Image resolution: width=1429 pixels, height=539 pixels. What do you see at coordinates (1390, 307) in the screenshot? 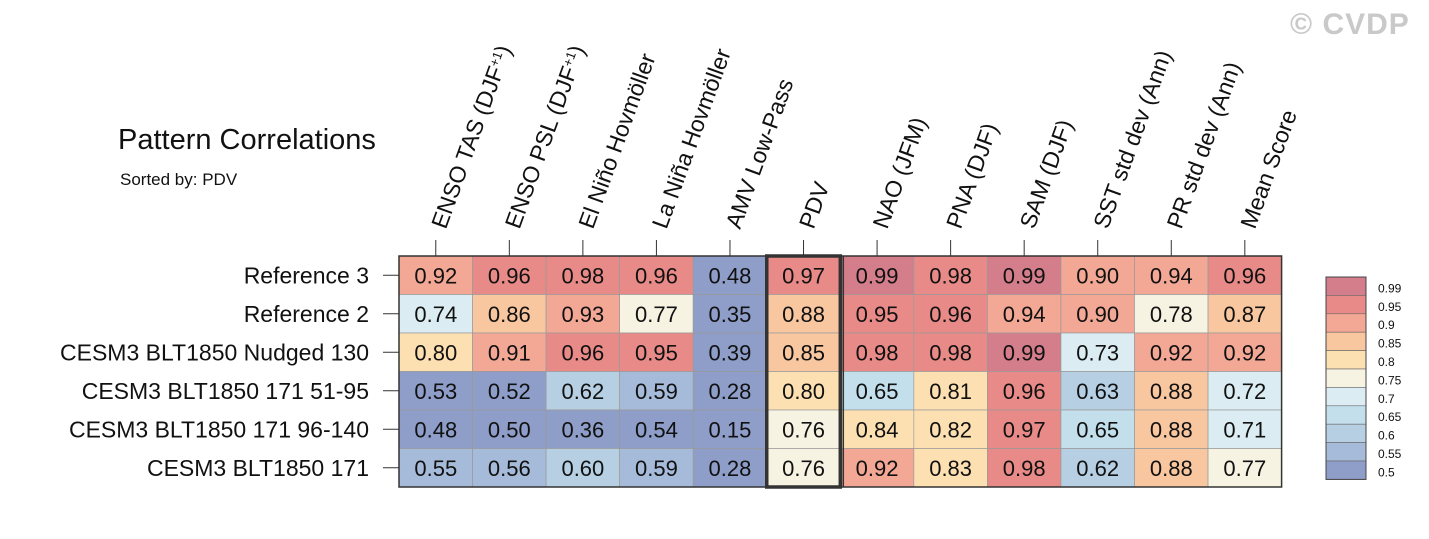
I see `colorbar-label: 0.95` at bounding box center [1390, 307].